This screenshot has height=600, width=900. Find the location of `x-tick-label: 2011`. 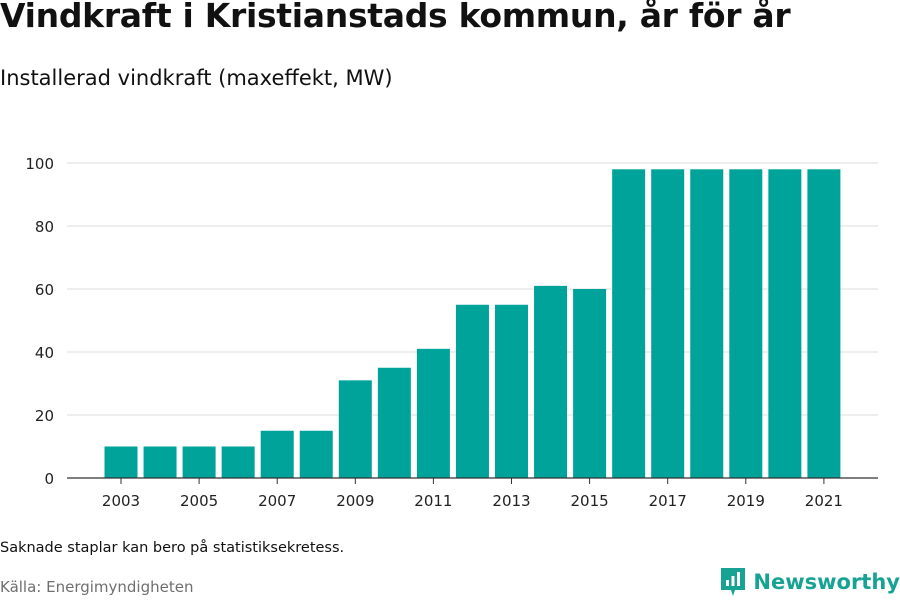

x-tick-label: 2011 is located at coordinates (433, 501).